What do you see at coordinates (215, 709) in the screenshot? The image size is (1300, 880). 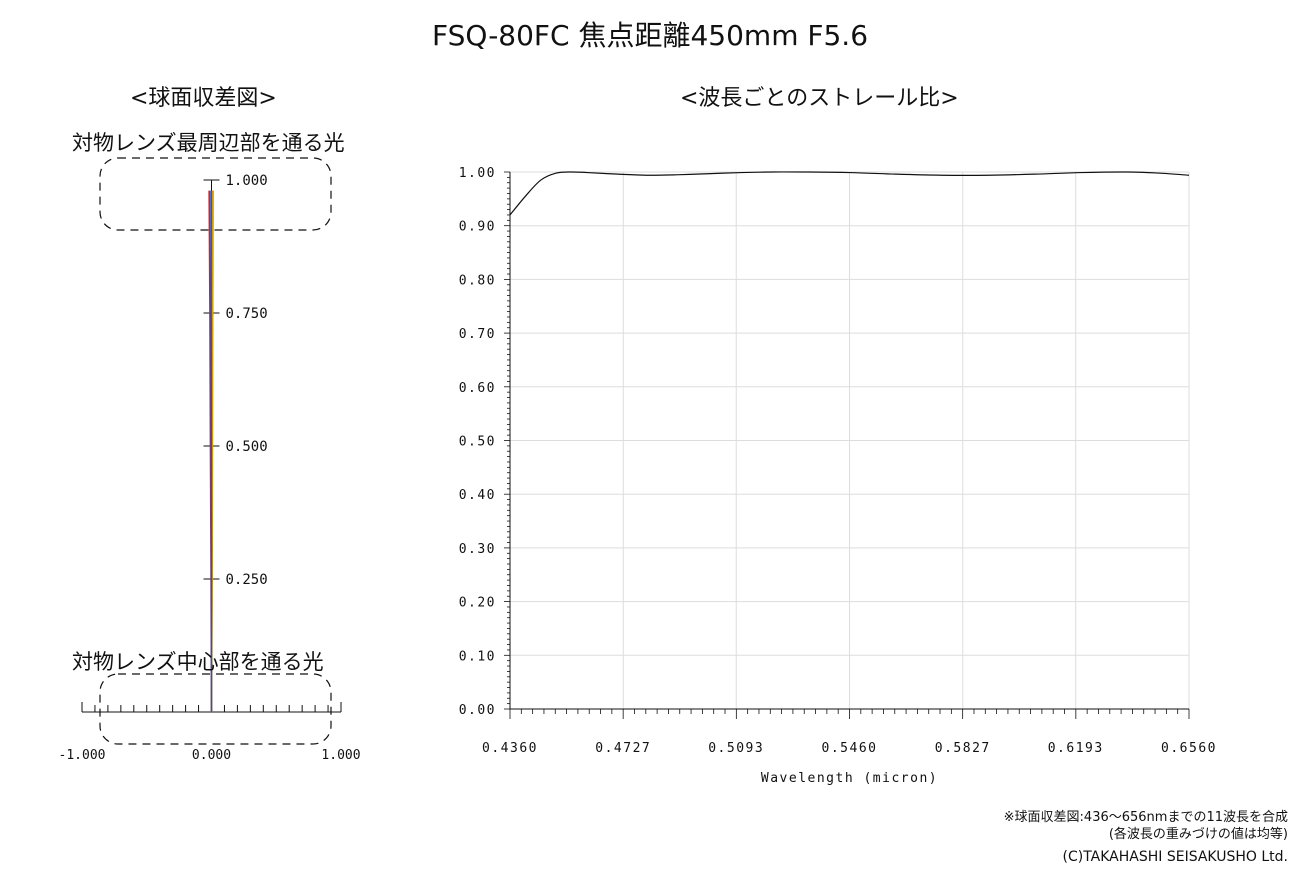 I see `center-ray-highlight-box` at bounding box center [215, 709].